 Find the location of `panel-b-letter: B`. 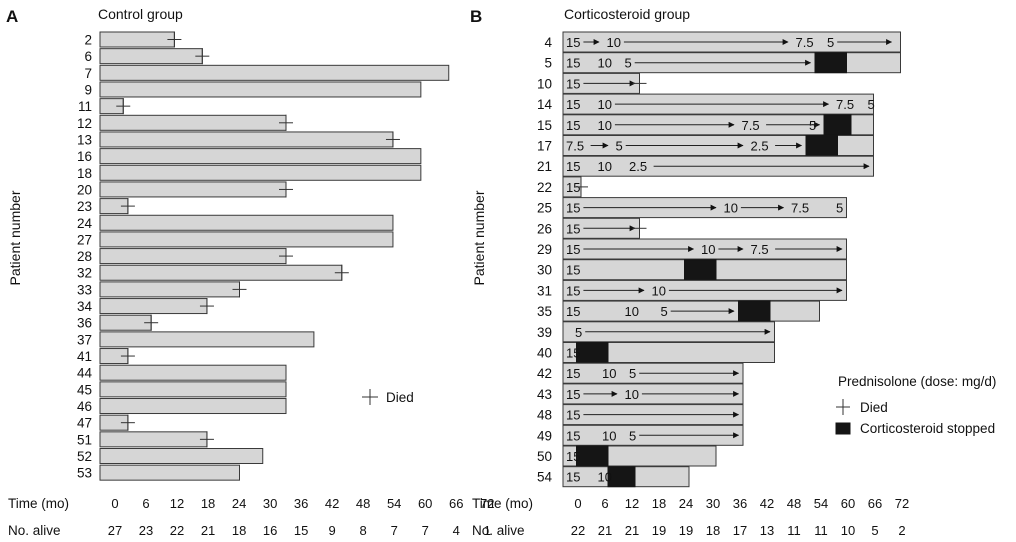

panel-b-letter: B is located at coordinates (476, 16).